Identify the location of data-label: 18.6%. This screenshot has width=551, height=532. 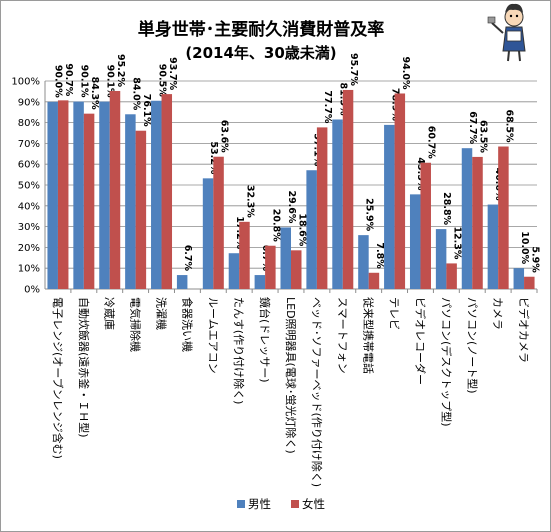
(301, 229).